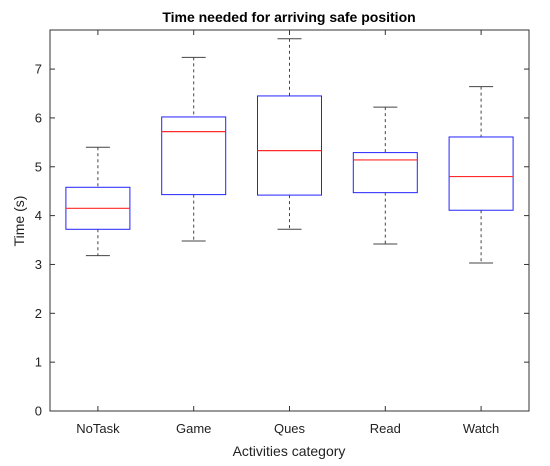 The image size is (550, 466). I want to click on box-watch, so click(481, 175).